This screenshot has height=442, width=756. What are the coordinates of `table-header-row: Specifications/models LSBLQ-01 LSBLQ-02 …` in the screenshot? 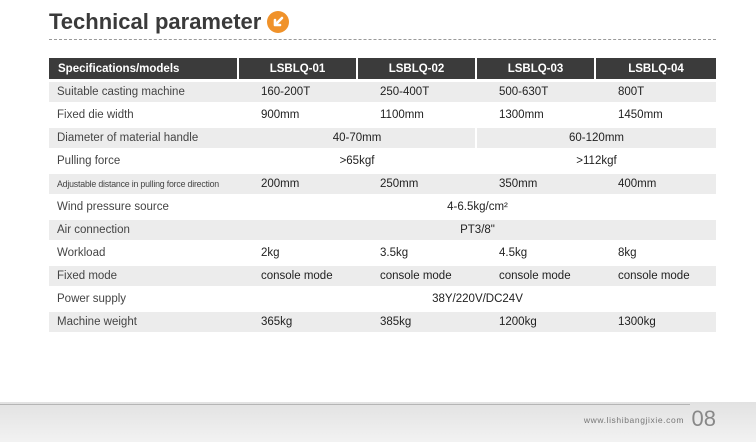 It's located at (382, 68).